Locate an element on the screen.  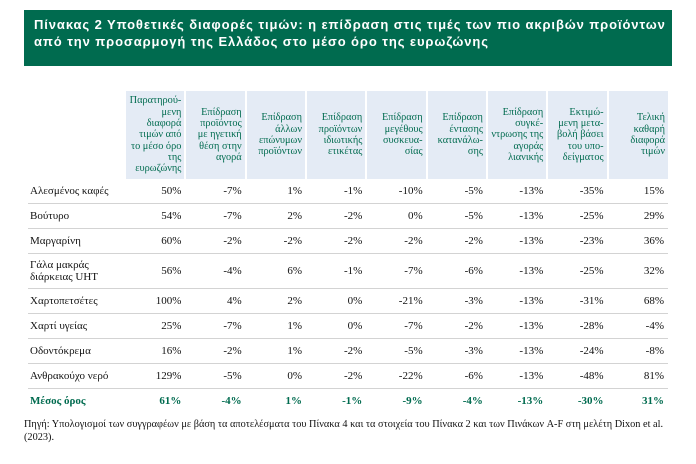
header-cell-product is located at coordinates (77, 135).